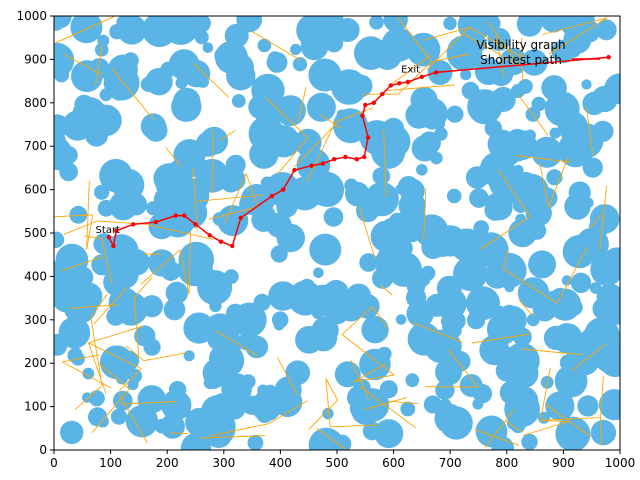  What do you see at coordinates (35, 233) in the screenshot?
I see `y-tick-label: 500` at bounding box center [35, 233].